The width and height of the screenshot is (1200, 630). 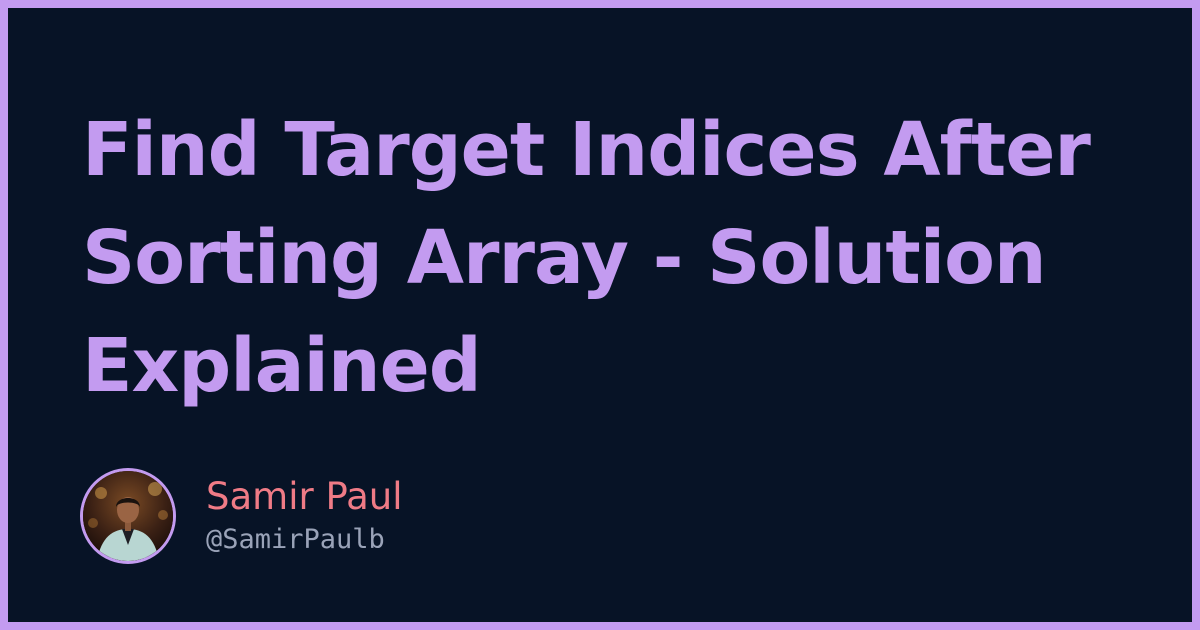 What do you see at coordinates (304, 496) in the screenshot?
I see `author-name: Samir Paul` at bounding box center [304, 496].